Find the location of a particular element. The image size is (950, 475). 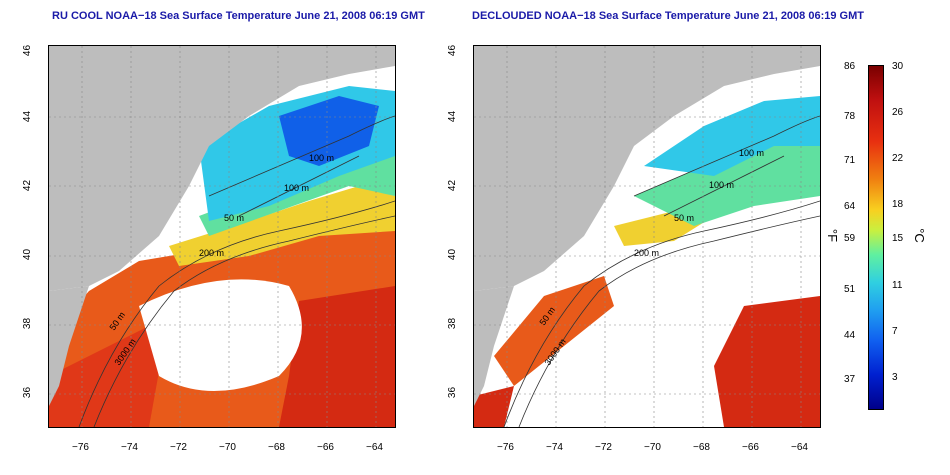

fahrenheit-tick: 59 is located at coordinates (850, 238).